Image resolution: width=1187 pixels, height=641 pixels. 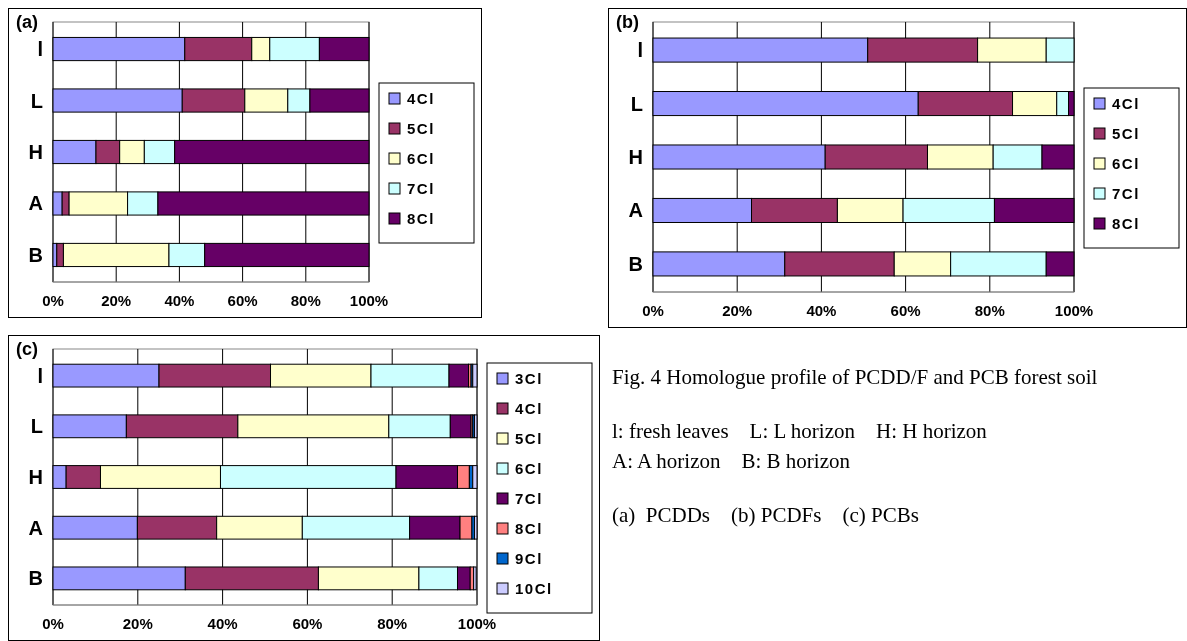 I want to click on chart-title: (a), so click(x=27, y=22).